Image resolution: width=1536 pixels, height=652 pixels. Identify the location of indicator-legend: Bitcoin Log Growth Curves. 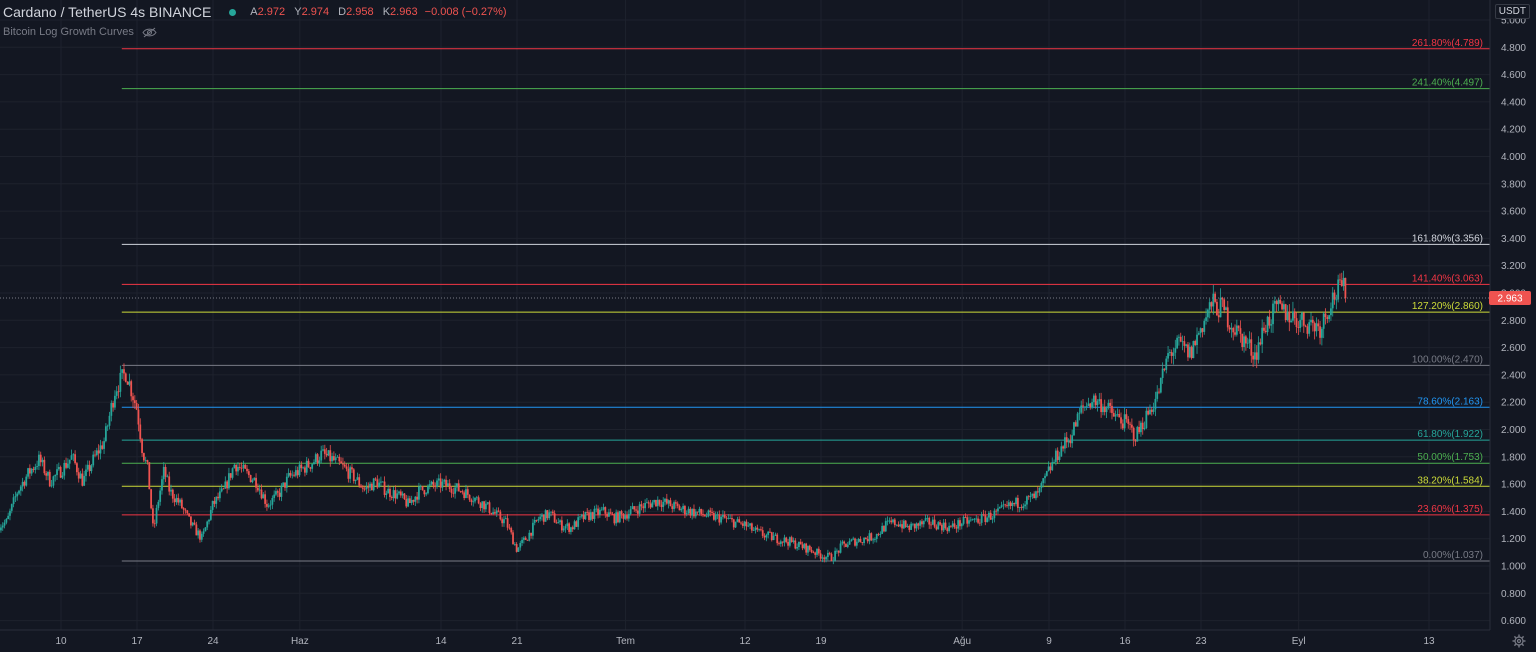
(80, 32).